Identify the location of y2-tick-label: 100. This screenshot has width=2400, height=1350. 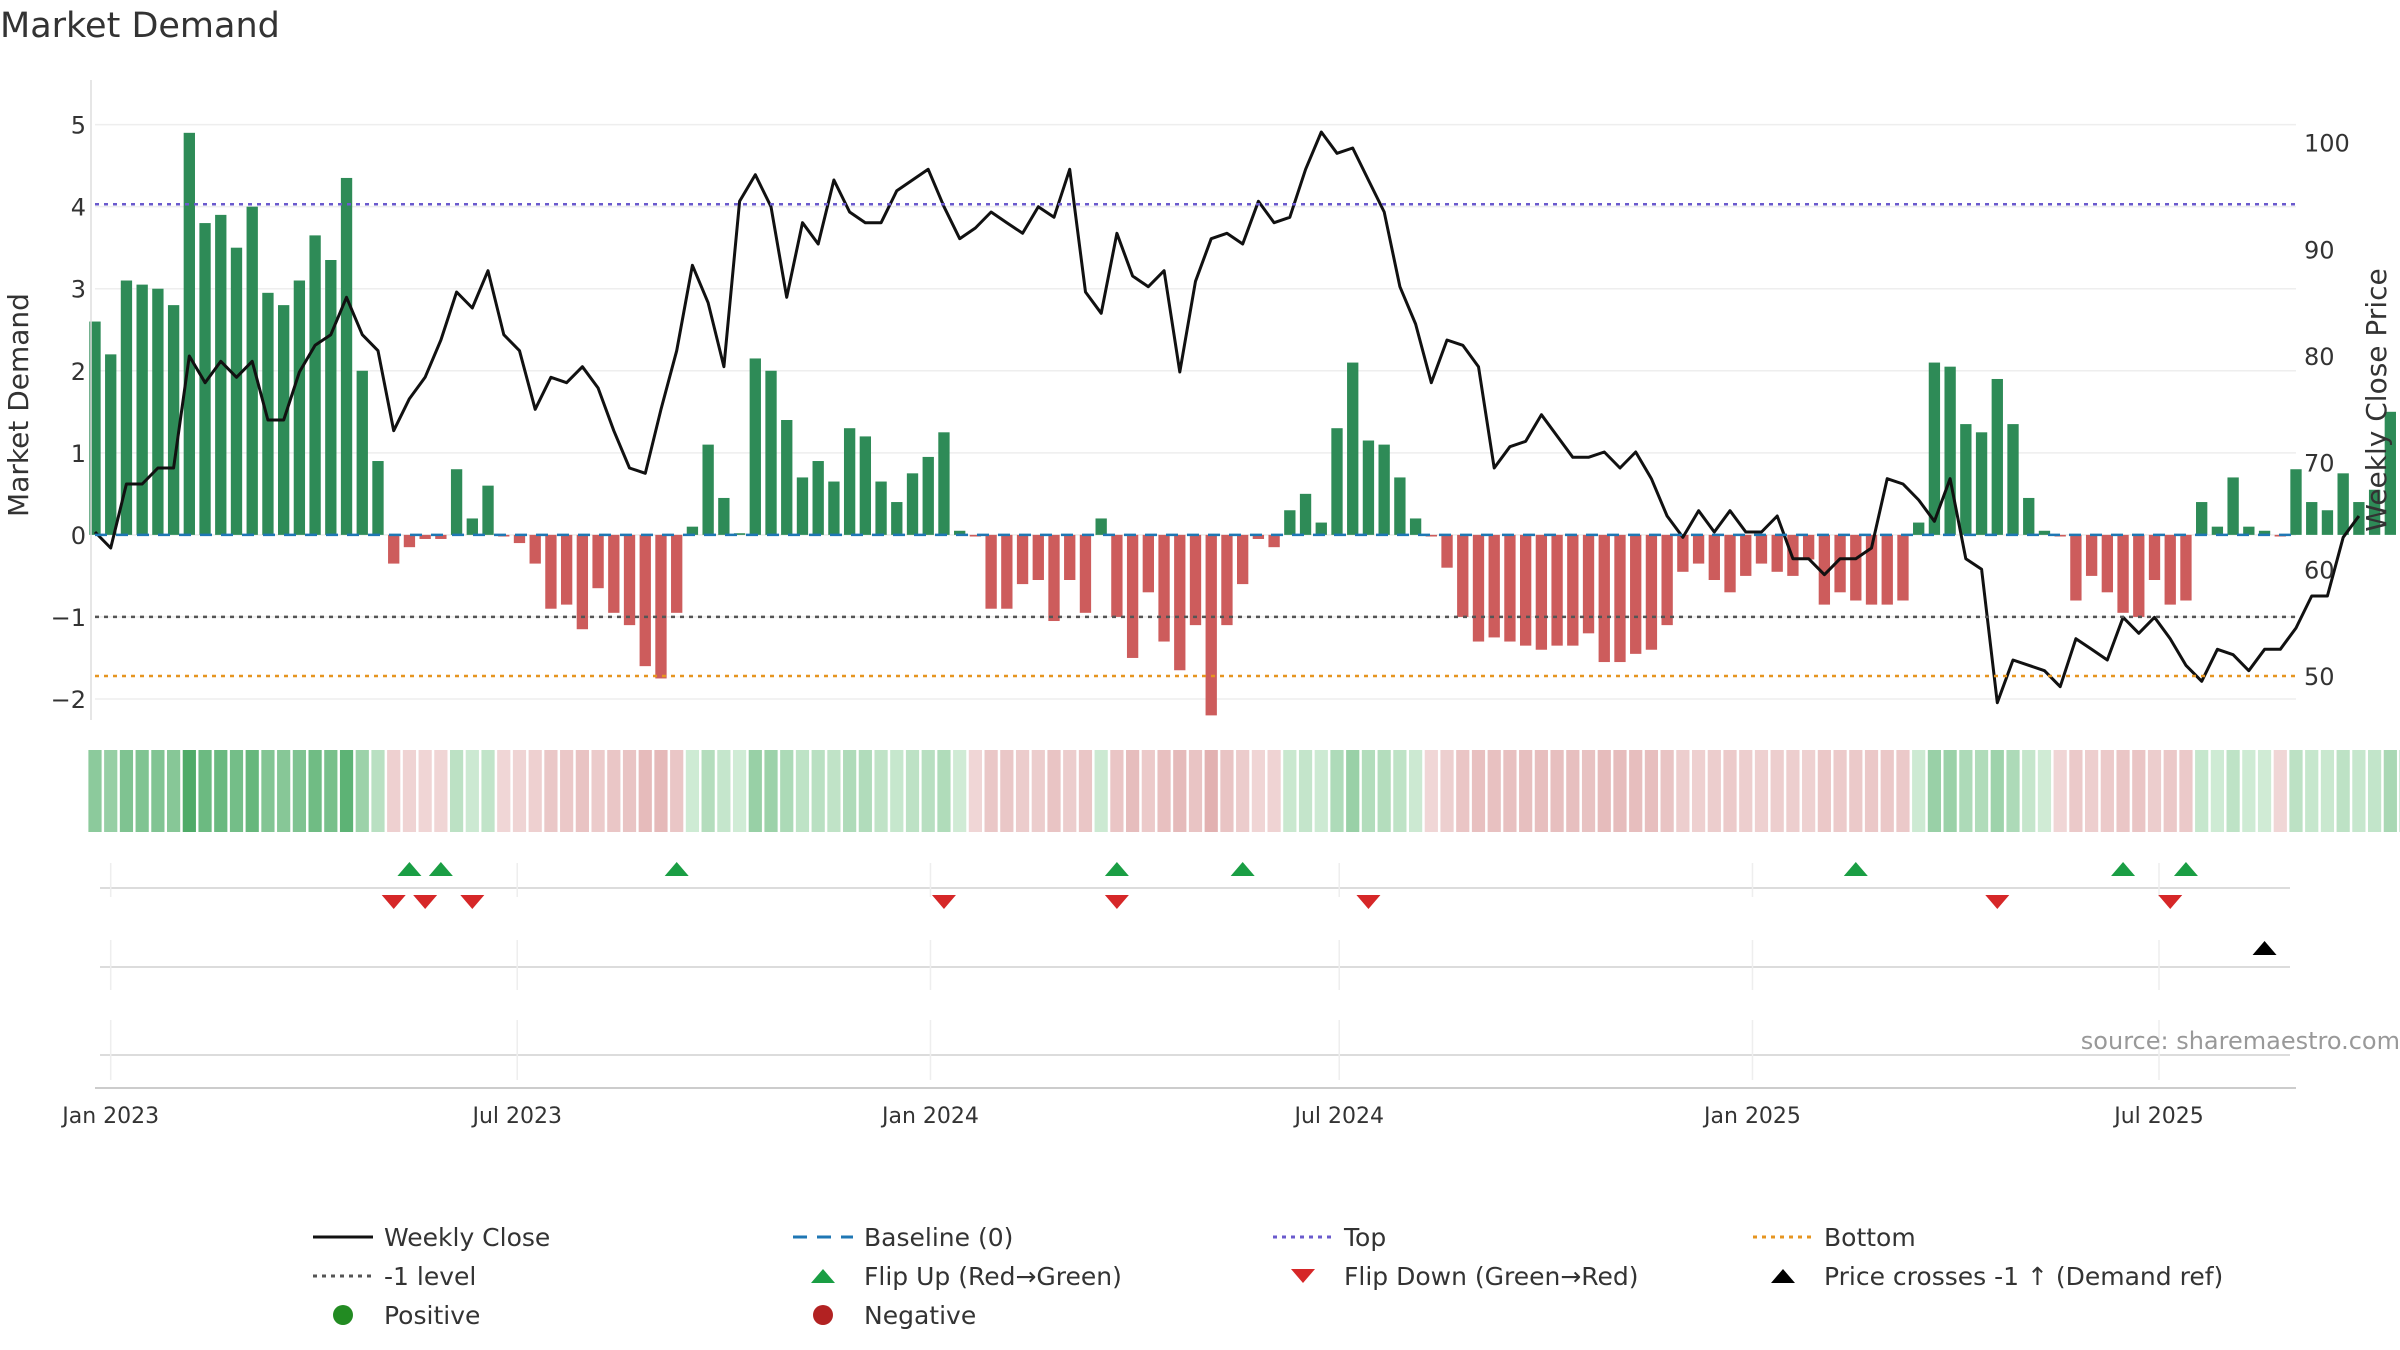
(2327, 144).